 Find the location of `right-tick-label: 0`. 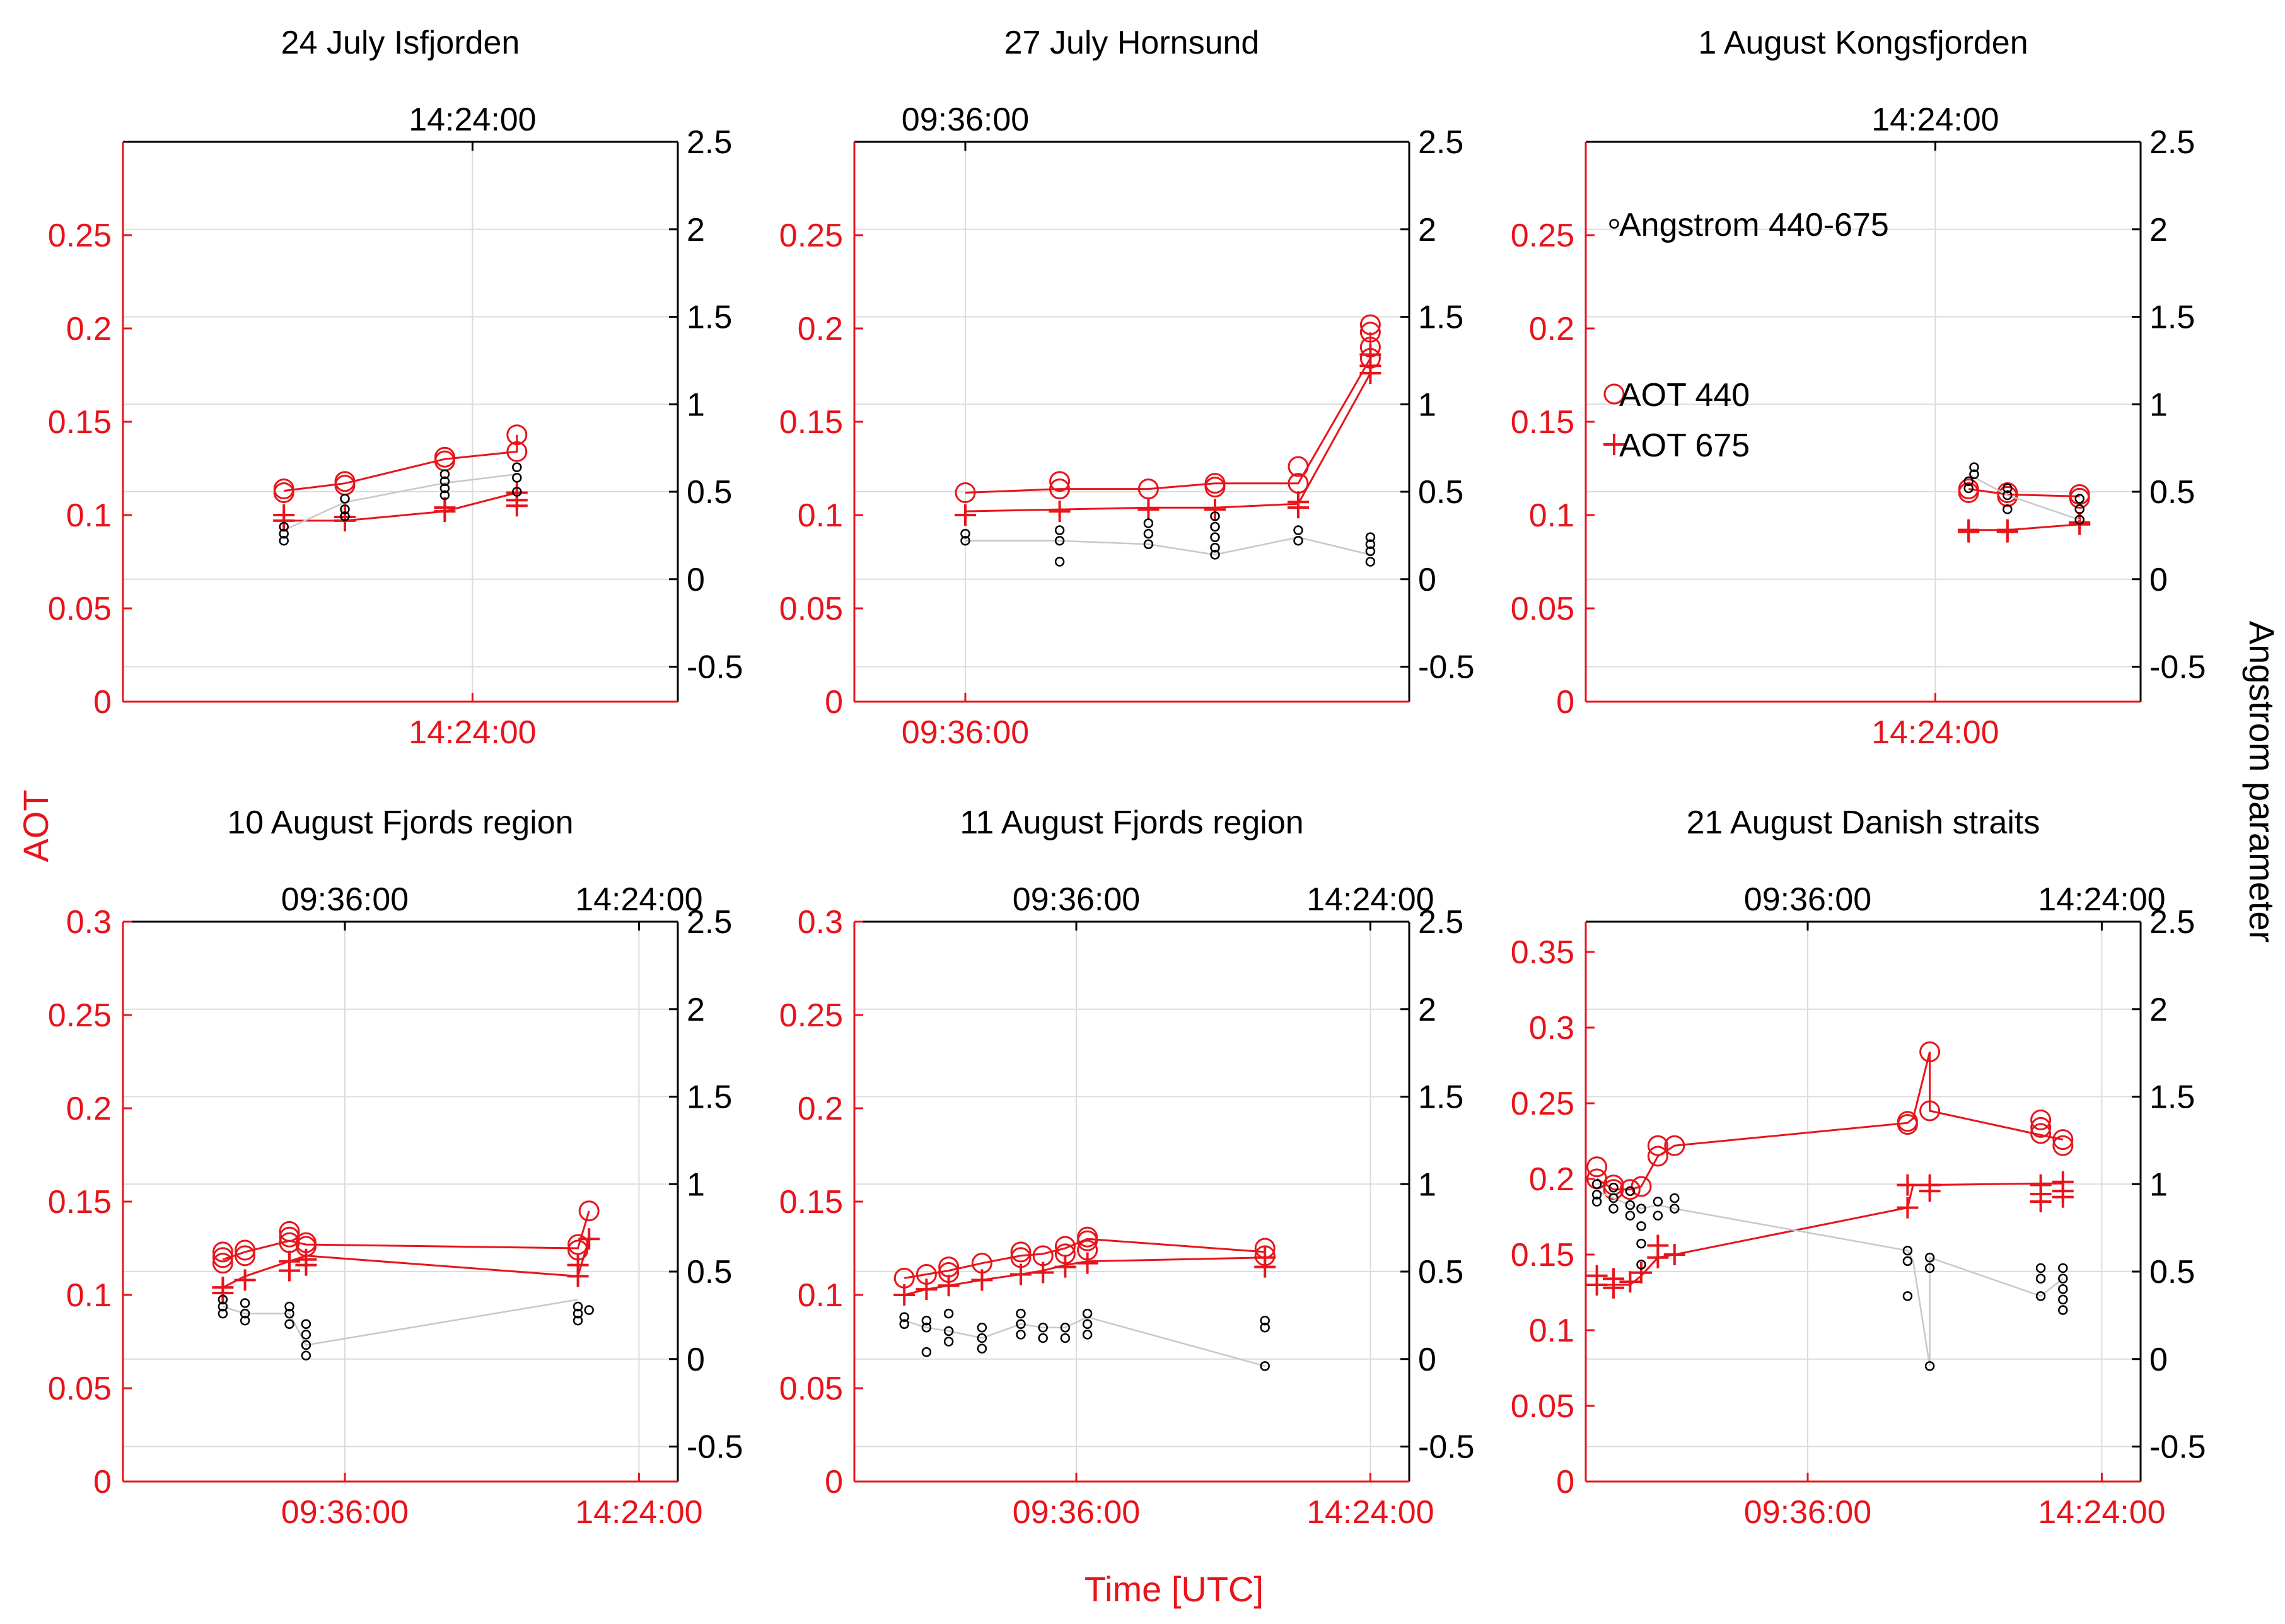

right-tick-label: 0 is located at coordinates (2158, 1360).